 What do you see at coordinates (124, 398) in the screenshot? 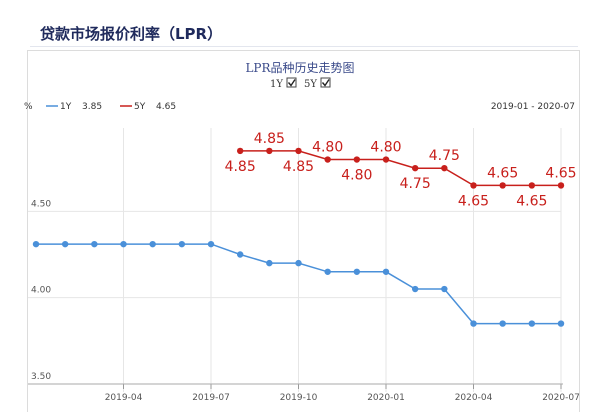
I see `x-tick-label: 2019-04` at bounding box center [124, 398].